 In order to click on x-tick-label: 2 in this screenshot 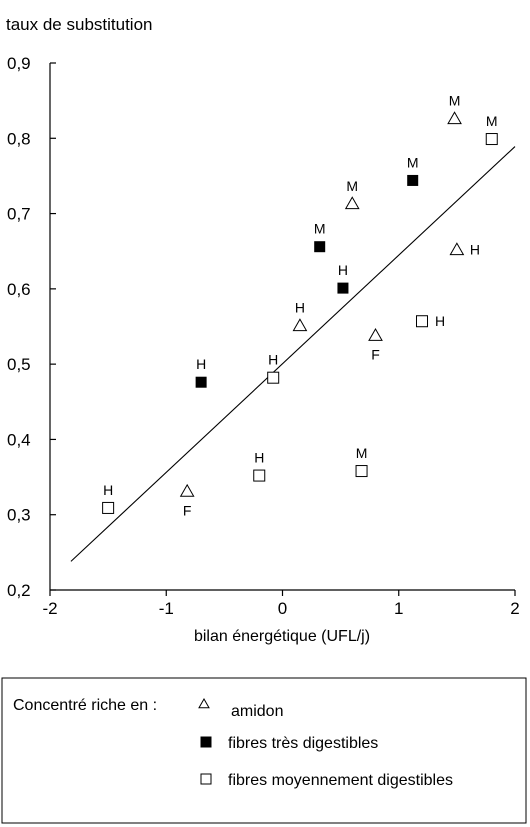, I will do `click(514, 608)`.